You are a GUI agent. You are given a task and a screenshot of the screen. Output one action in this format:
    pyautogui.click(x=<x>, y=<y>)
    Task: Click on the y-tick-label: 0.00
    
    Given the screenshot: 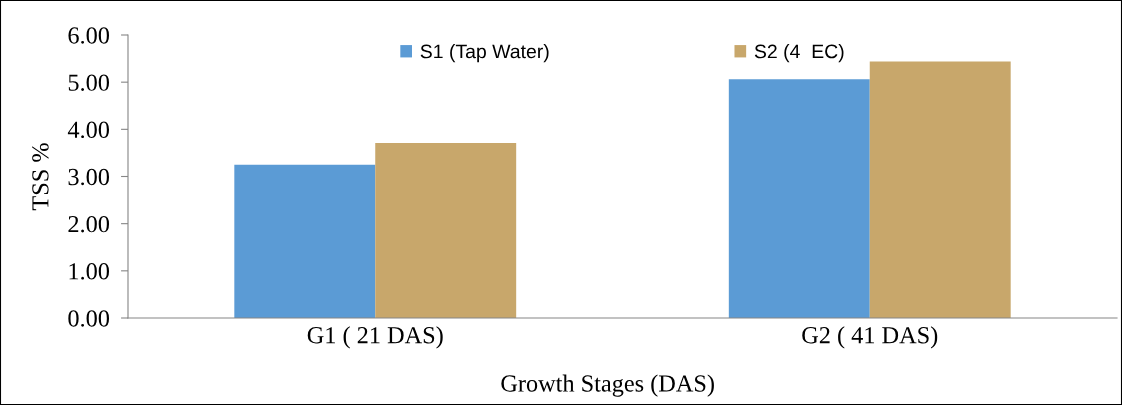 What is the action you would take?
    pyautogui.click(x=89, y=318)
    